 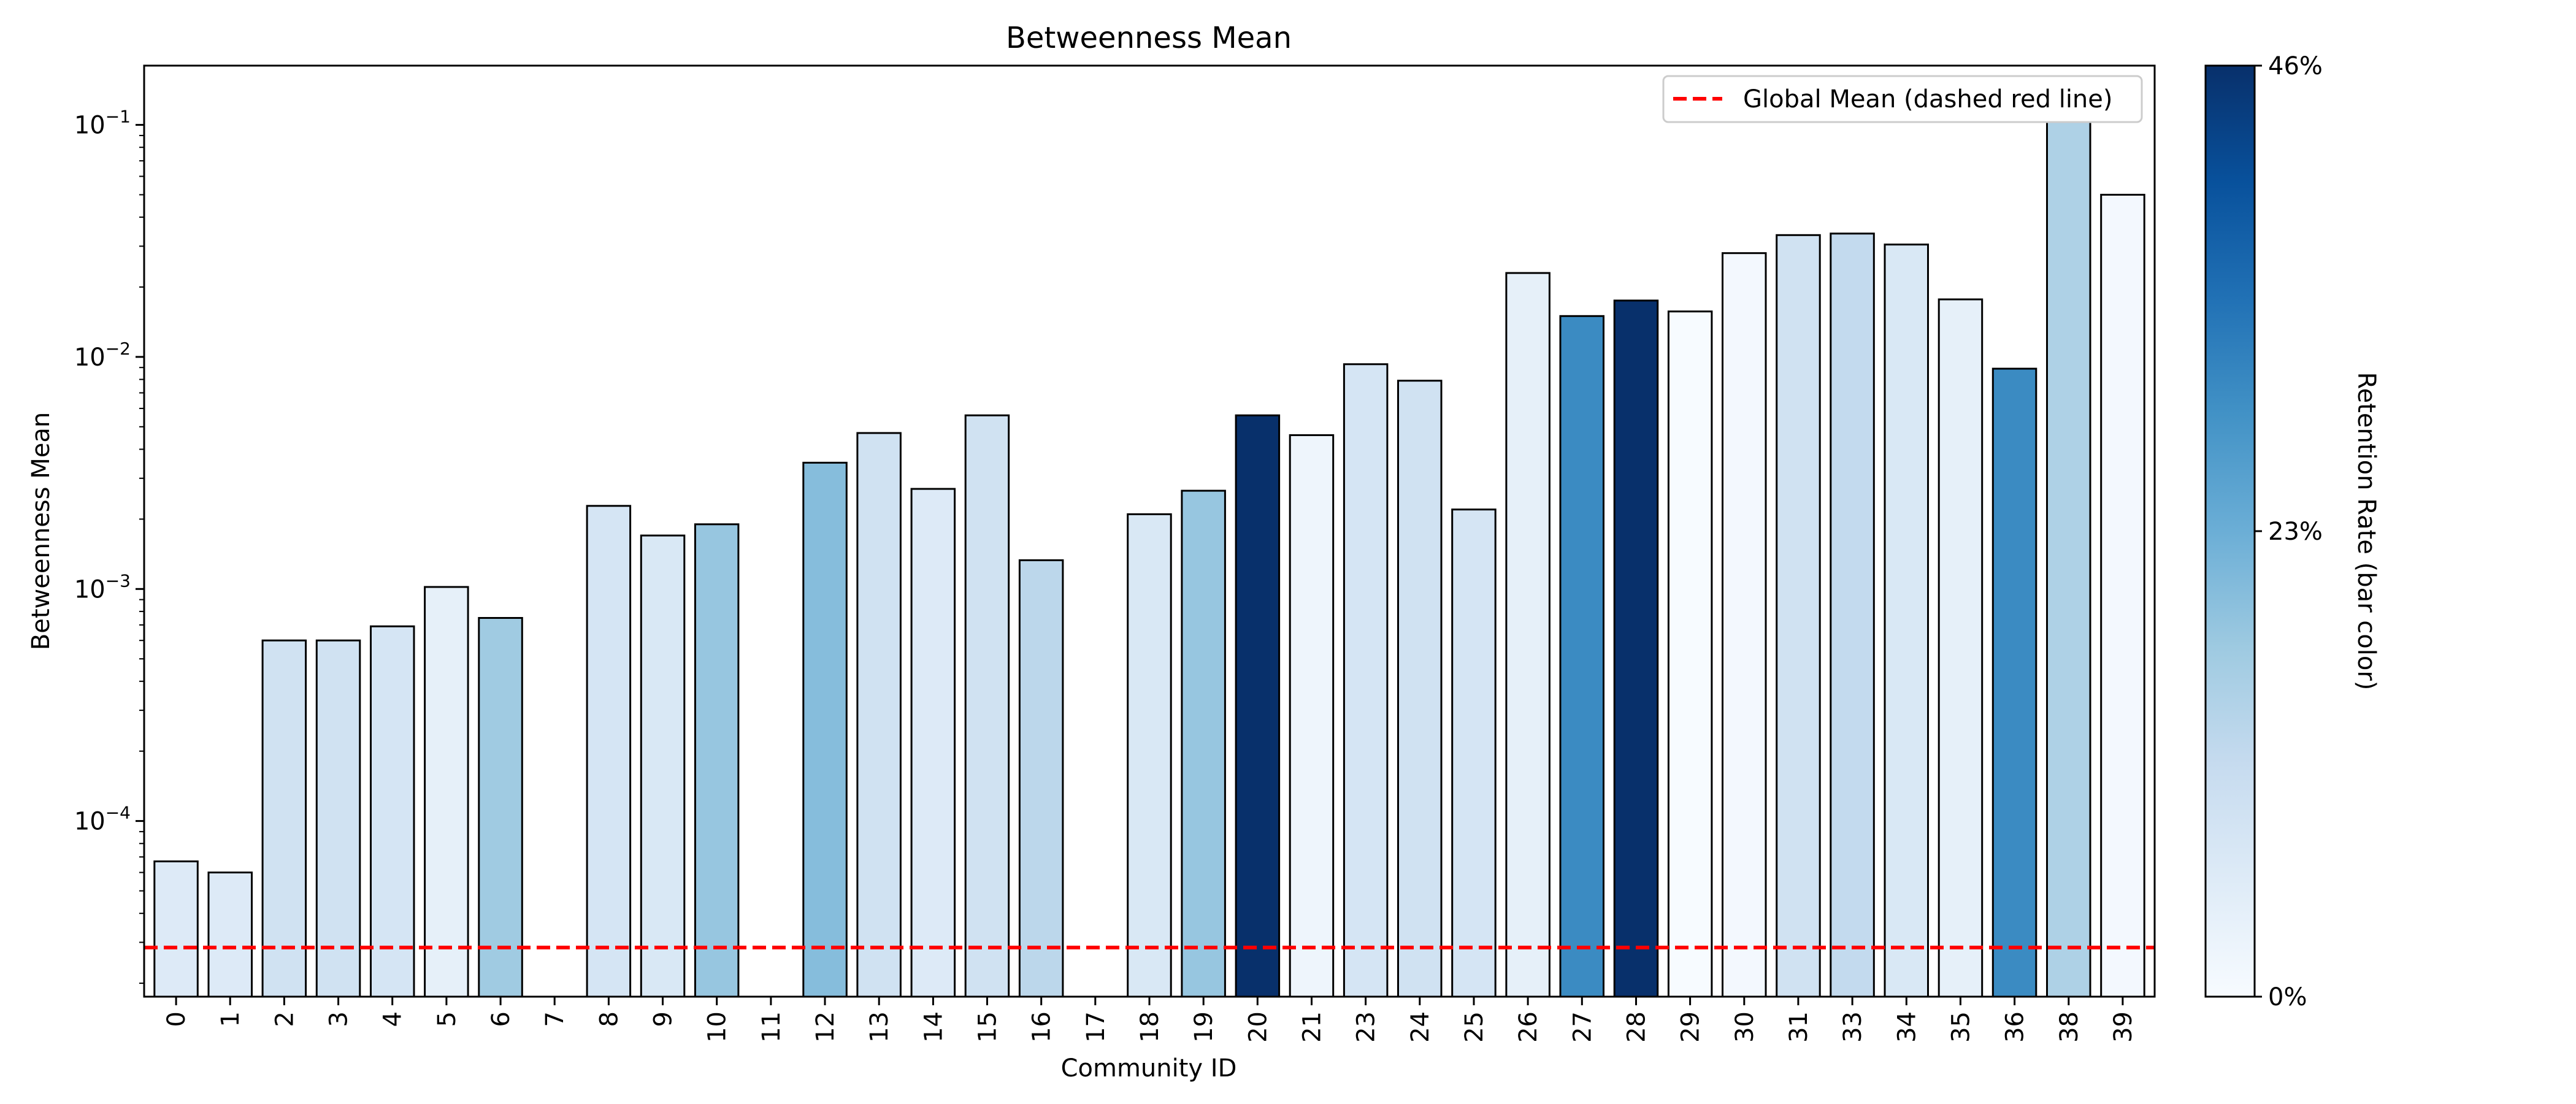 I want to click on x-tick-label: 35, so click(x=1961, y=1027).